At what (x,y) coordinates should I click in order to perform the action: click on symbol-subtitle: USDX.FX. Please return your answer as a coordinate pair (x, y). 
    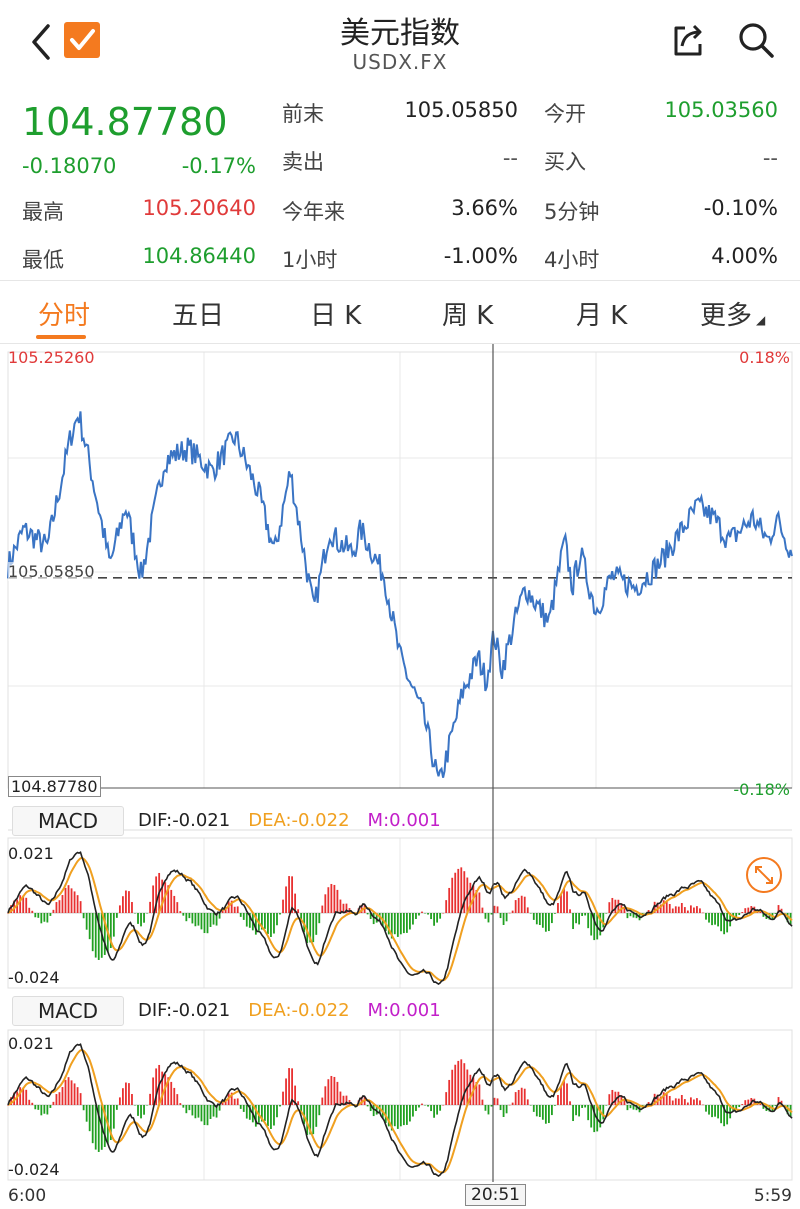
    Looking at the image, I should click on (400, 62).